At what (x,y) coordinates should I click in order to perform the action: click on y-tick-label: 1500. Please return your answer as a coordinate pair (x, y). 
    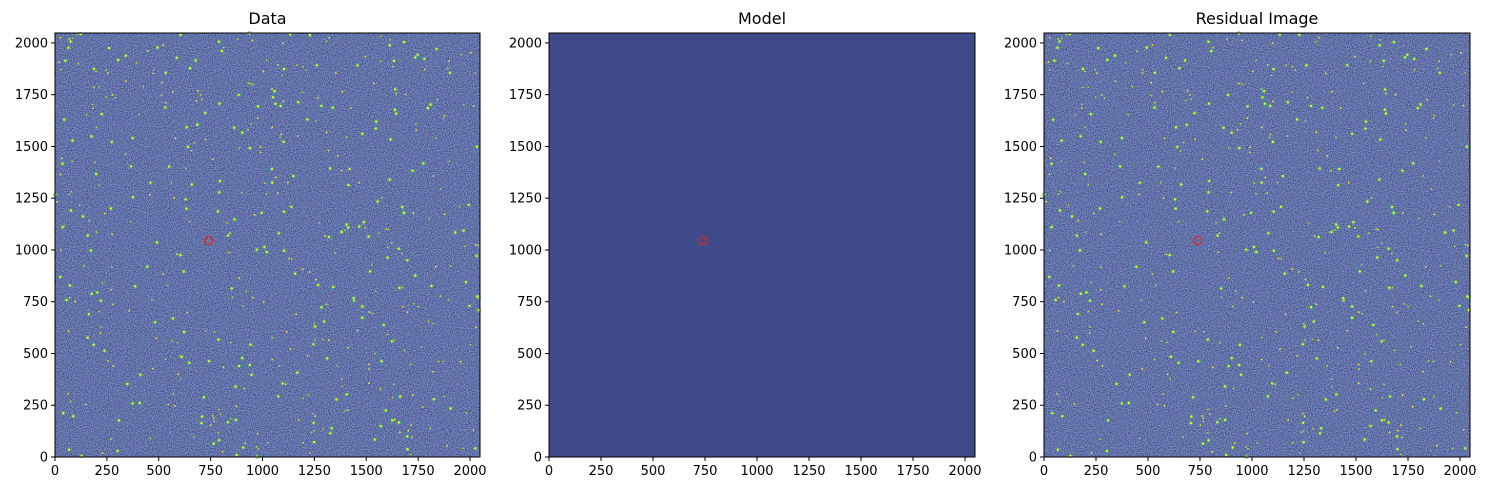
    Looking at the image, I should click on (31, 147).